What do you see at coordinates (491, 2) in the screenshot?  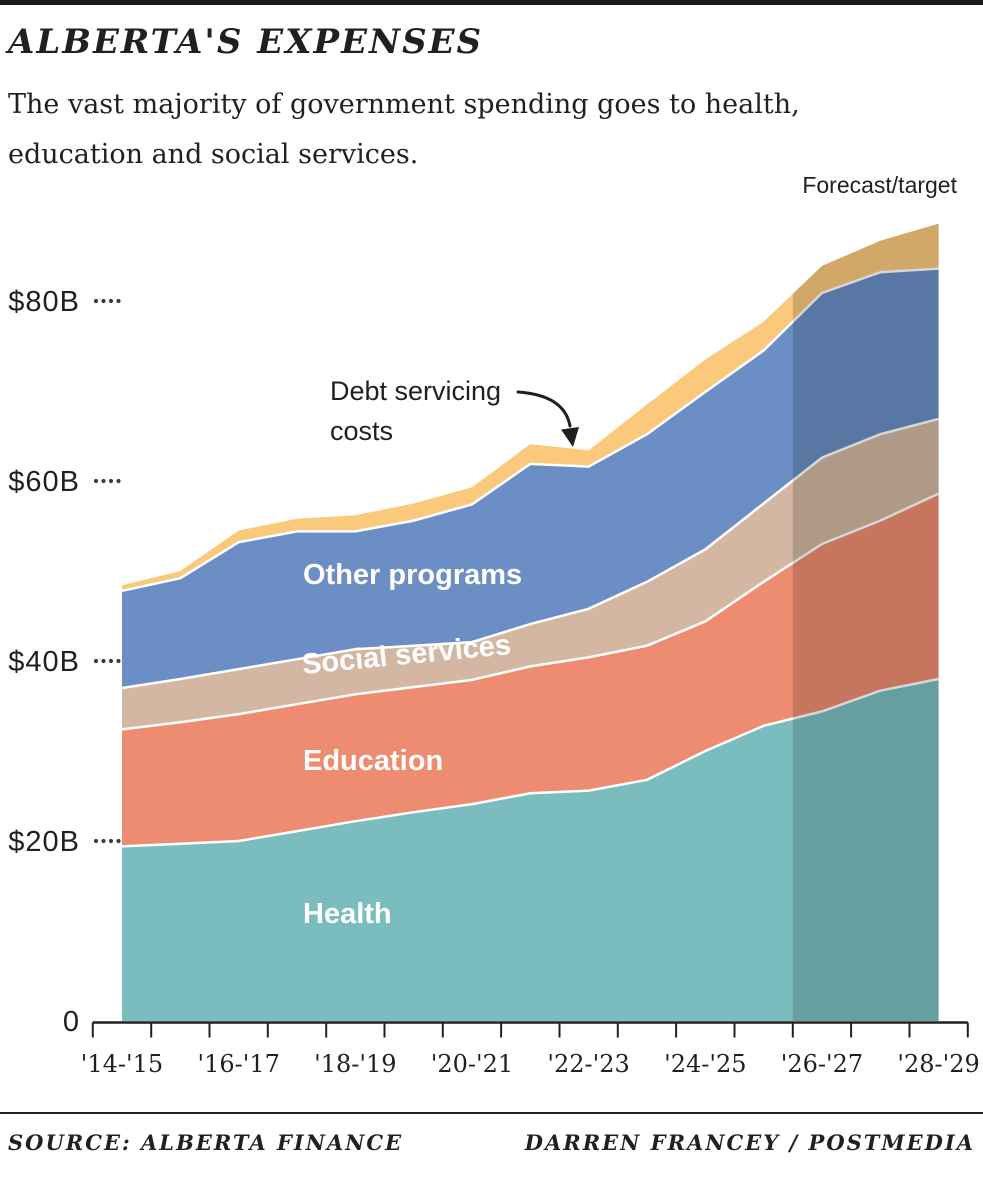 I see `top-rule` at bounding box center [491, 2].